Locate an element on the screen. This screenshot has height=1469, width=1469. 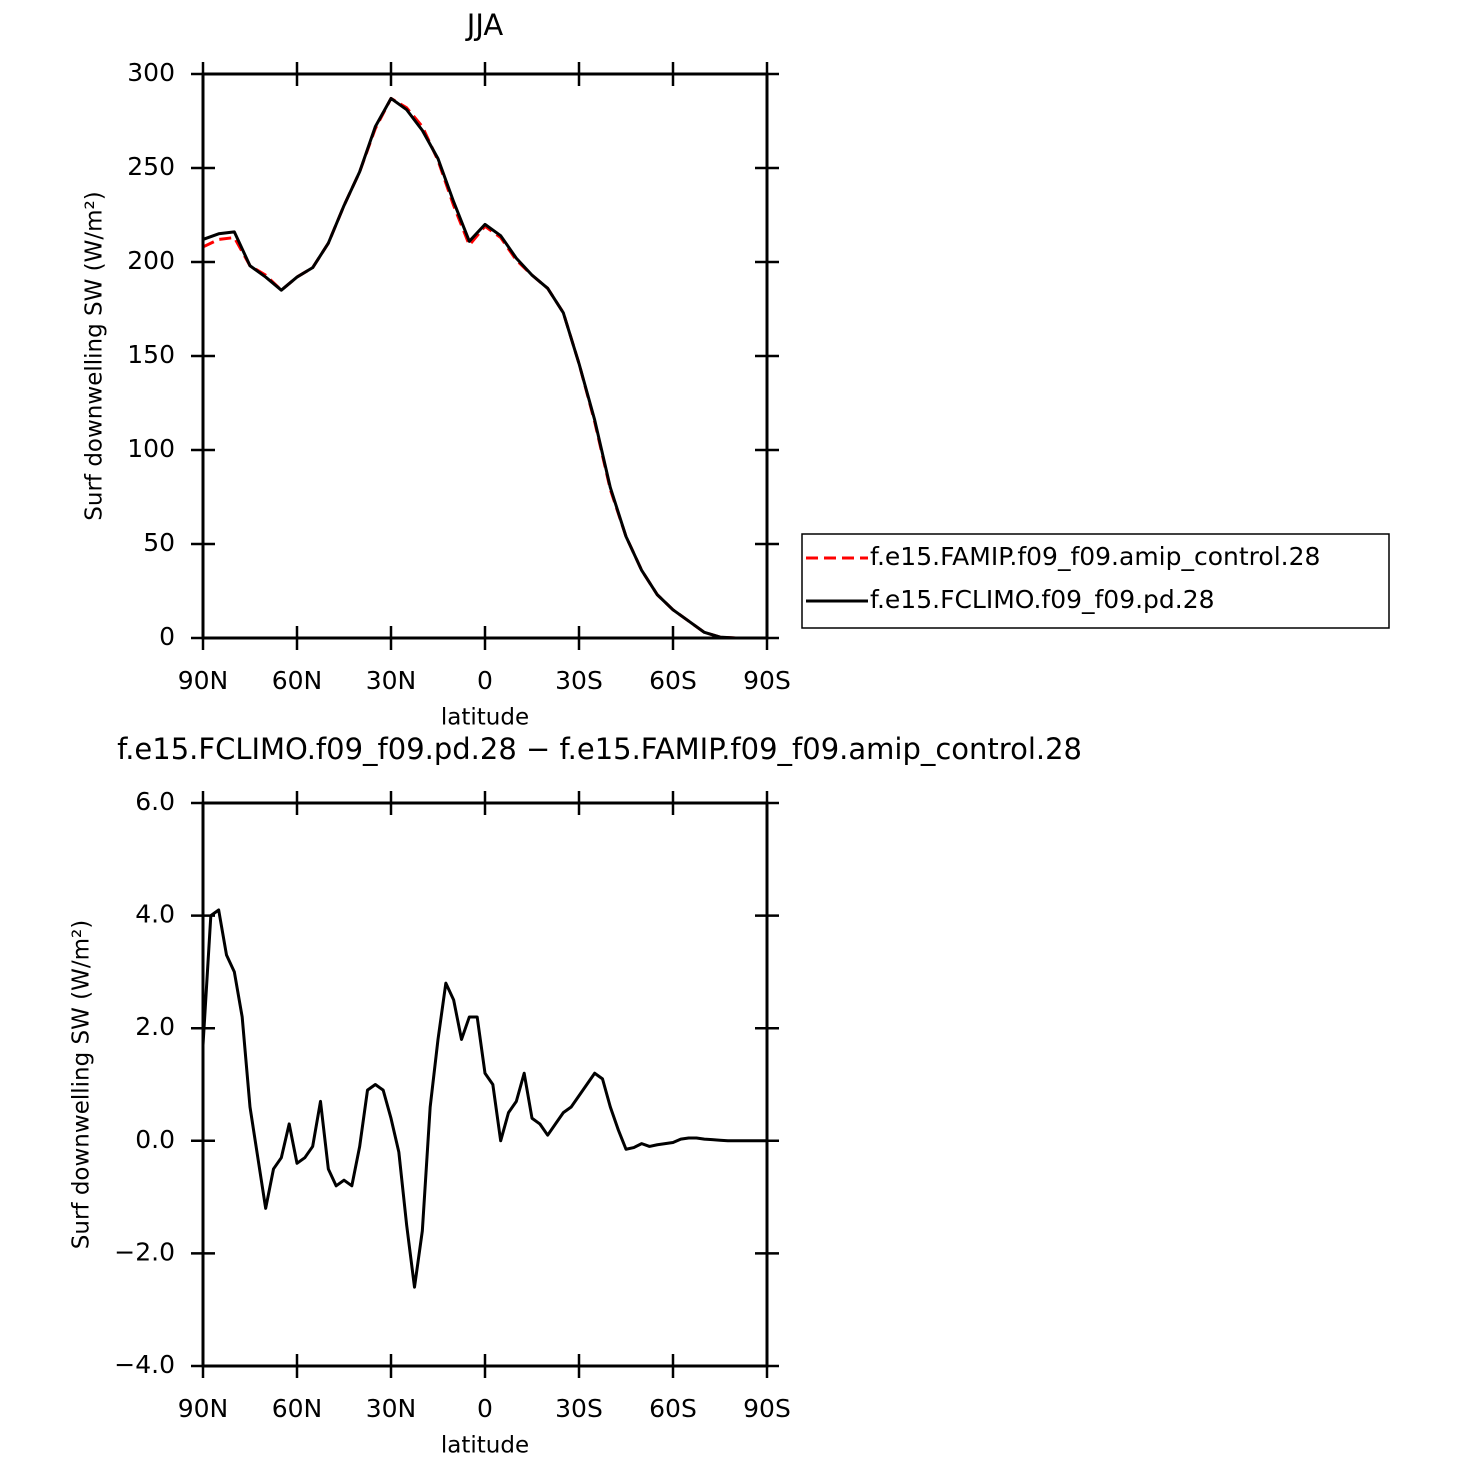
y-tick-label: 0 is located at coordinates (167, 636).